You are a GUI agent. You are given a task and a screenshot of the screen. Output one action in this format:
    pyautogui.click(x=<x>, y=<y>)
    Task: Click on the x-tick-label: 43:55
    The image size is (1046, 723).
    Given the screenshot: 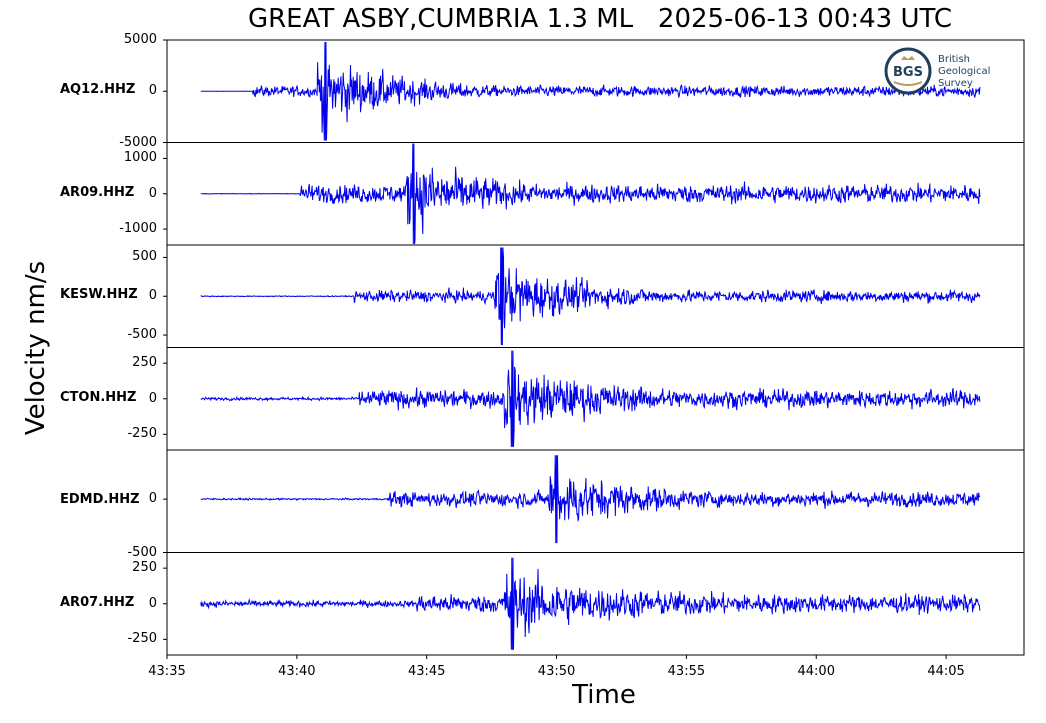 What is the action you would take?
    pyautogui.click(x=686, y=671)
    